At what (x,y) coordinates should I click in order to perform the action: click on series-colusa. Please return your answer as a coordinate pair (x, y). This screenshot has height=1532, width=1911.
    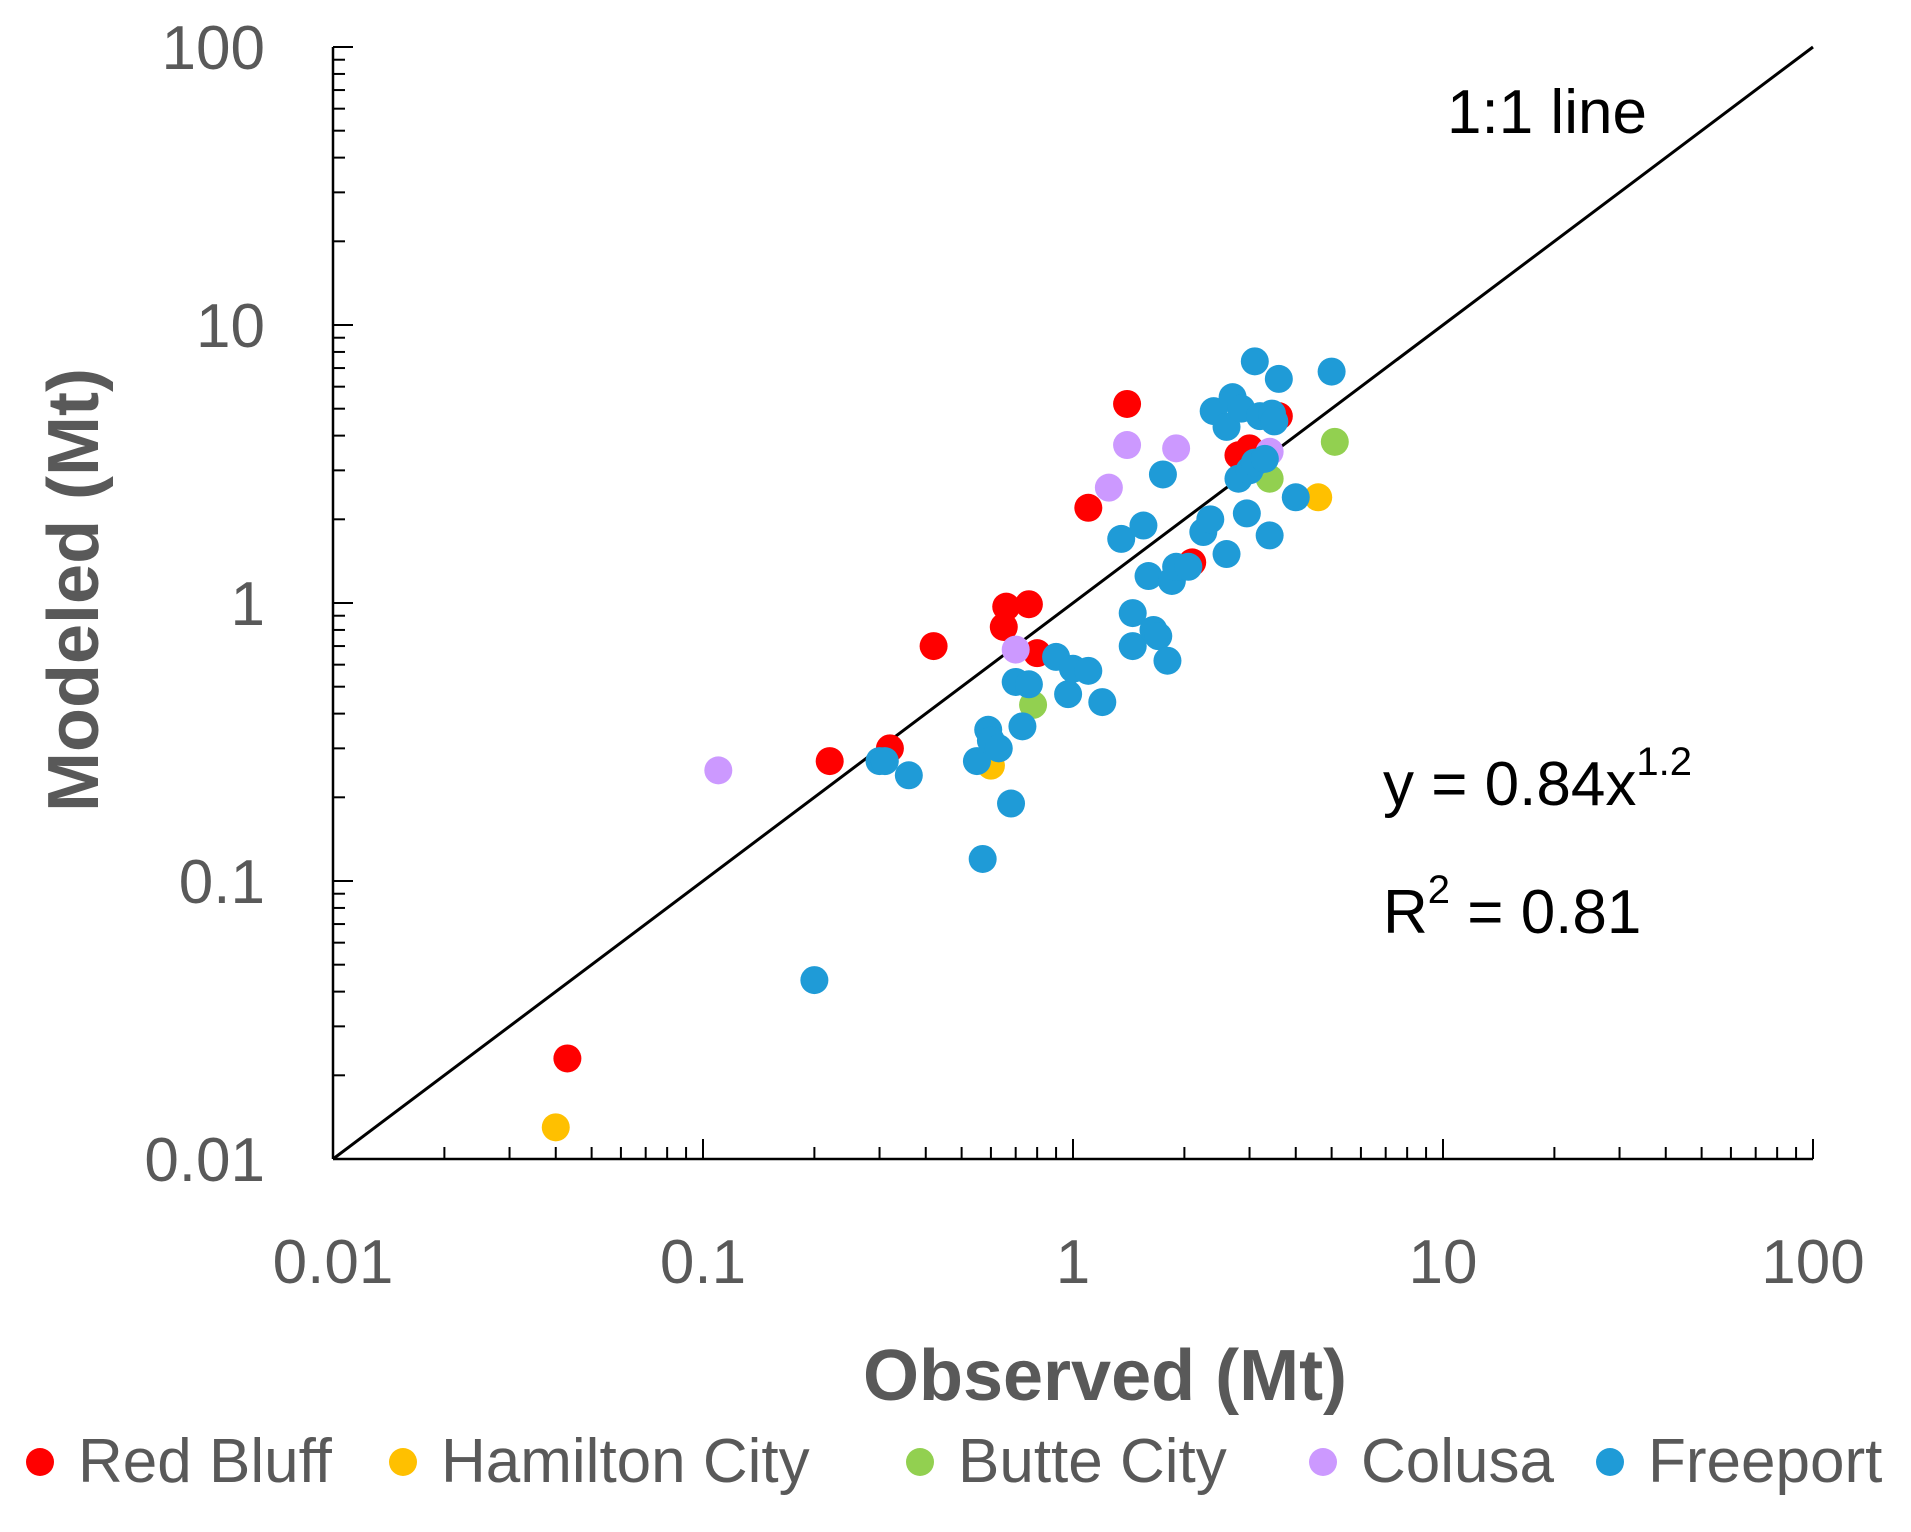
    Looking at the image, I should click on (994, 608).